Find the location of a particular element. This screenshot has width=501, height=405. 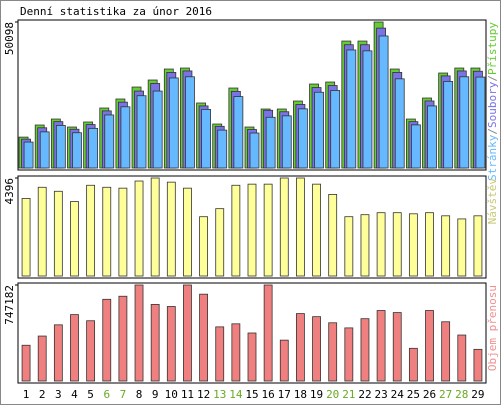

legend-entry: Objem přenosu is located at coordinates (492, 328).